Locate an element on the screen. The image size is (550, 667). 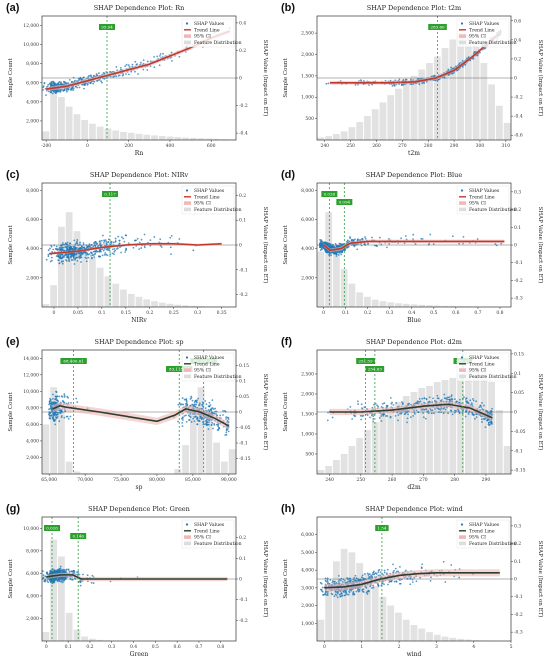
y-left-tick-label: 8,000 is located at coordinates (32, 191).